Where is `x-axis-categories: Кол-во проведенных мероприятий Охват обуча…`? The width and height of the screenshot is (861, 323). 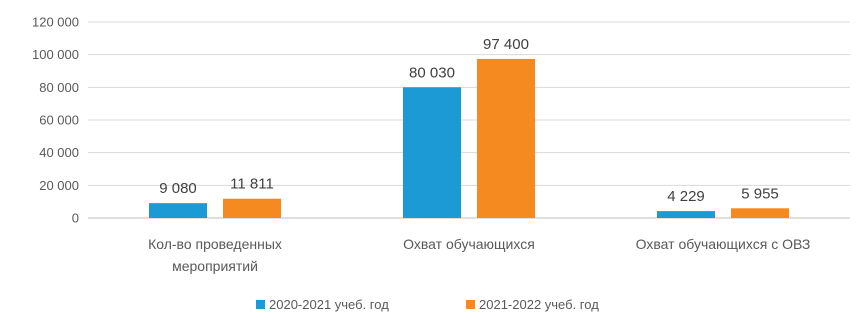 x-axis-categories: Кол-во проведенных мероприятий Охват обуча… is located at coordinates (479, 255).